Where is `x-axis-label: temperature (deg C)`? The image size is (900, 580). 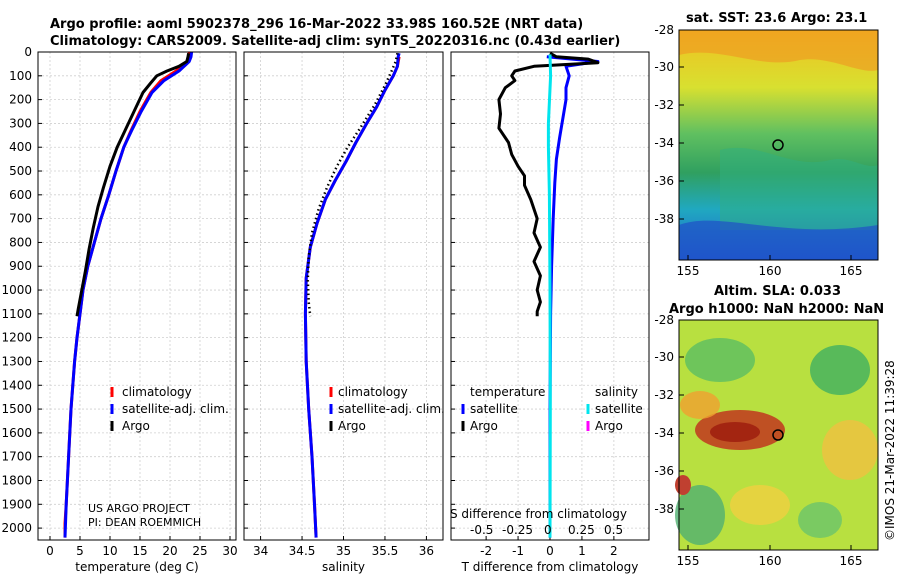 x-axis-label: temperature (deg C) is located at coordinates (136, 567).